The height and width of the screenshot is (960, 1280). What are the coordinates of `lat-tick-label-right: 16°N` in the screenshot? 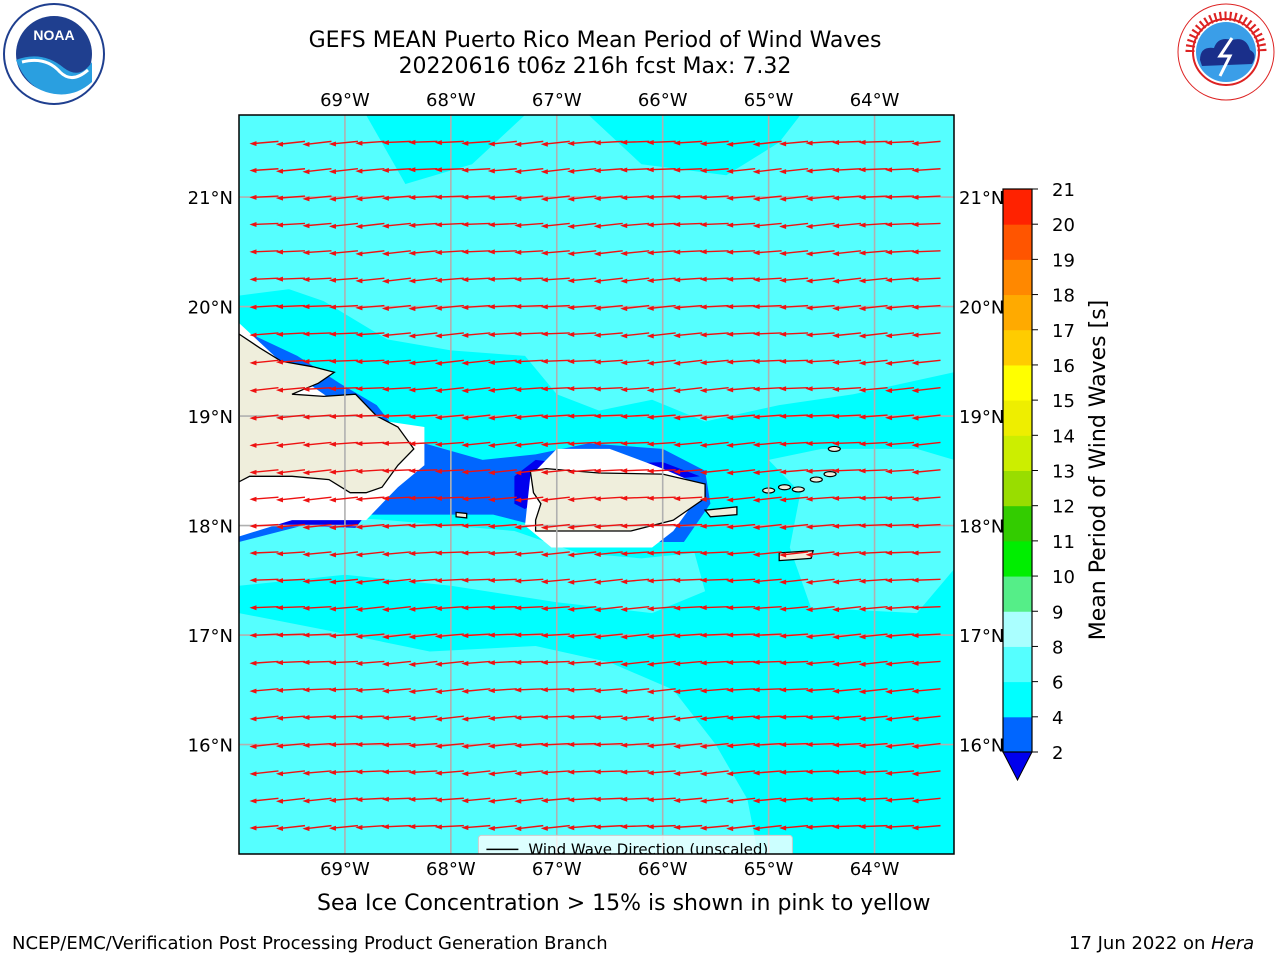 It's located at (981, 746).